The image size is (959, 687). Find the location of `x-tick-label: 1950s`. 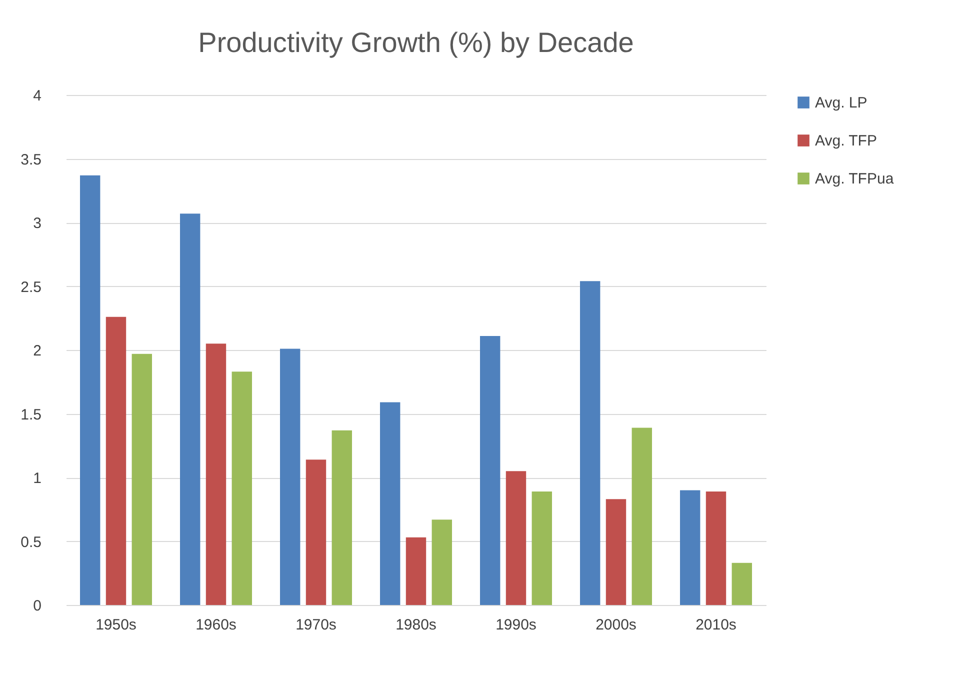

x-tick-label: 1950s is located at coordinates (116, 625).